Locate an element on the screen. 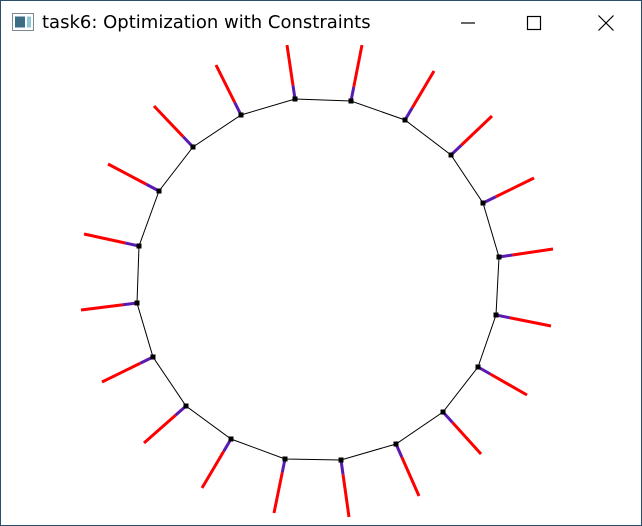 The height and width of the screenshot is (526, 642). app-window-icon is located at coordinates (23, 22).